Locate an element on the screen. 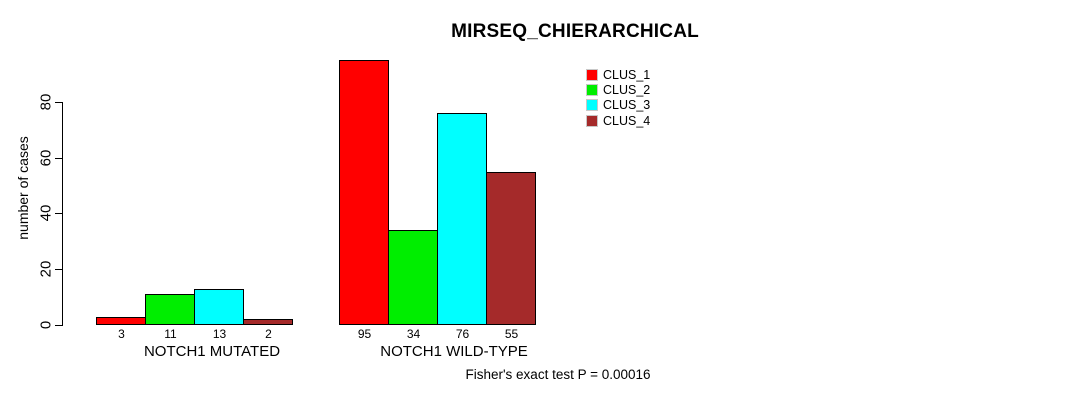 The image size is (1090, 400). y-axis-line is located at coordinates (62, 214).